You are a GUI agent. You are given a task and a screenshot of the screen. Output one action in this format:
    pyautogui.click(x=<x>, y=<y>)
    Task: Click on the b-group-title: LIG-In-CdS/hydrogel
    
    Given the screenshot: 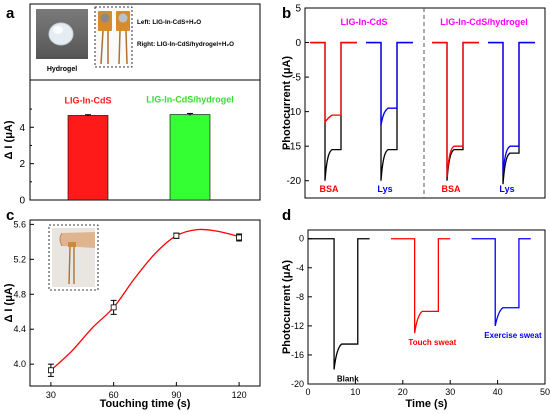 What is the action you would take?
    pyautogui.click(x=484, y=22)
    